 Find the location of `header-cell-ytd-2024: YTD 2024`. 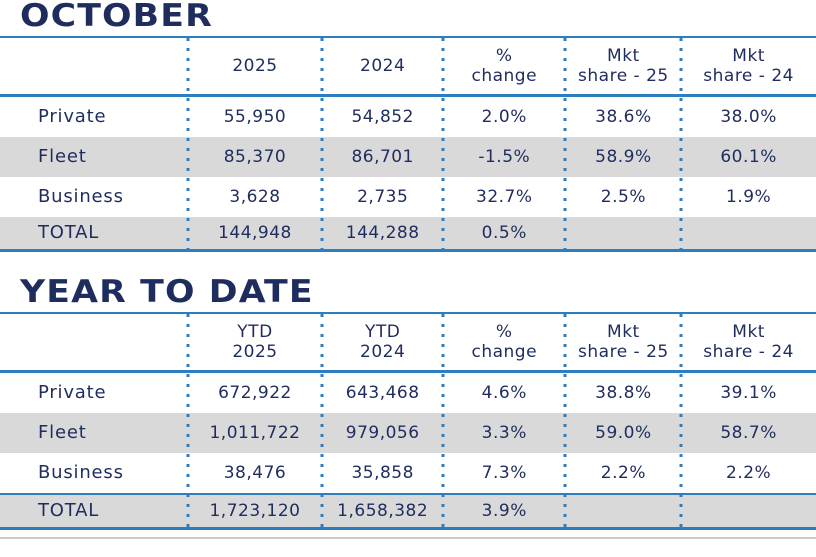

header-cell-ytd-2024: YTD 2024 is located at coordinates (382, 342).